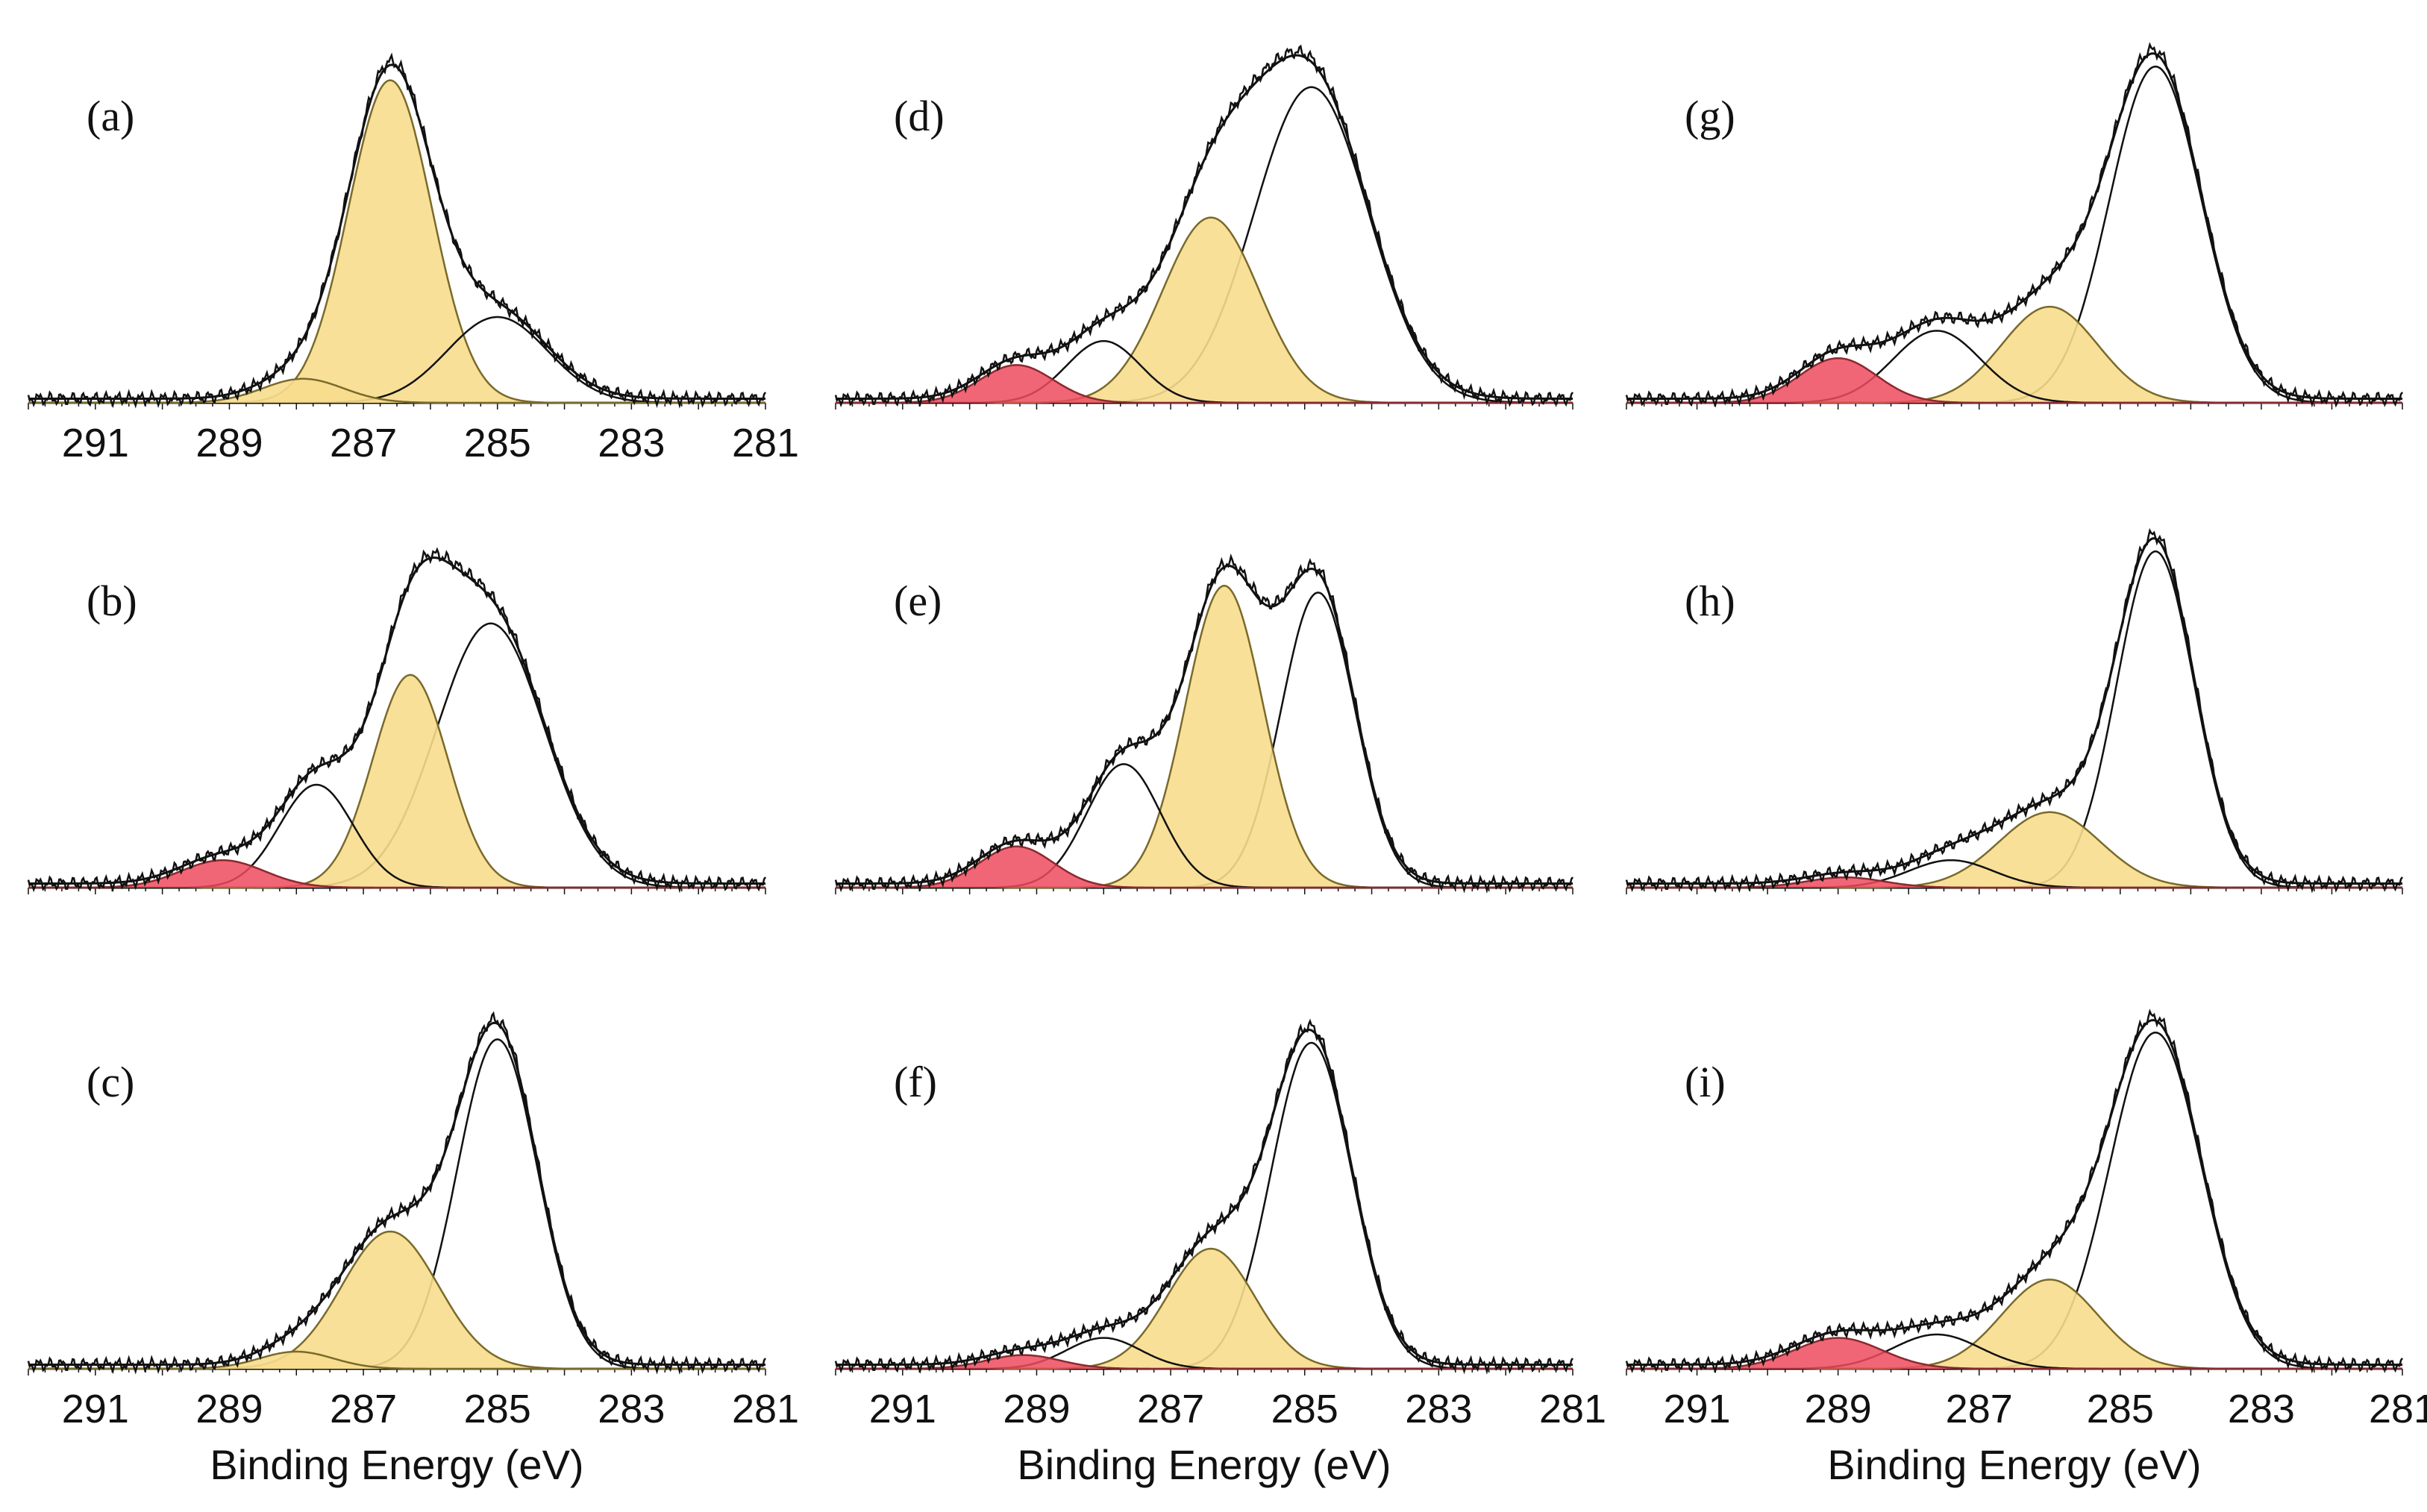 The width and height of the screenshot is (2427, 1512). I want to click on panel-3: (b), so click(397, 720).